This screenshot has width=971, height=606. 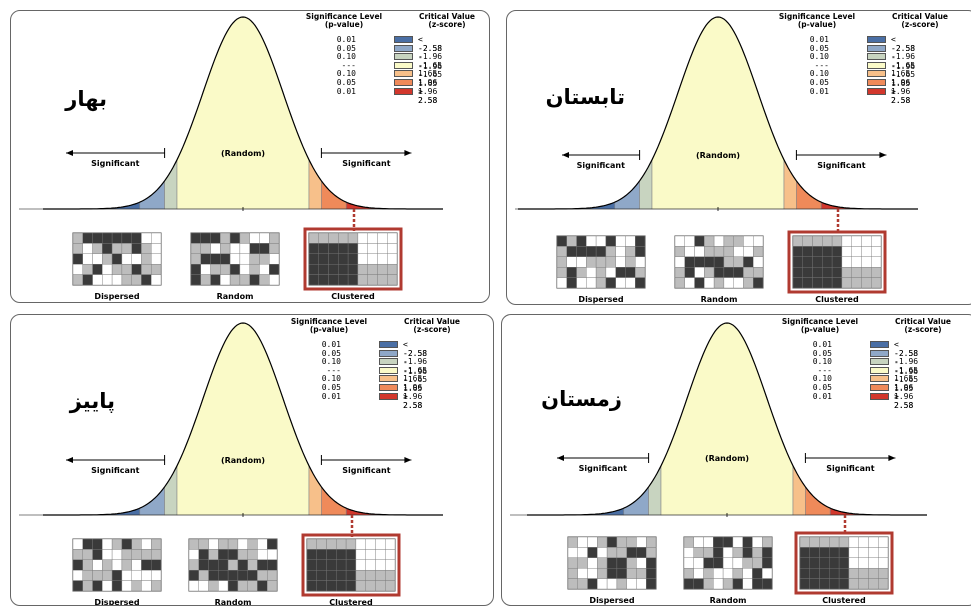 What do you see at coordinates (719, 299) in the screenshot?
I see `thumbnail-label-random: Random` at bounding box center [719, 299].